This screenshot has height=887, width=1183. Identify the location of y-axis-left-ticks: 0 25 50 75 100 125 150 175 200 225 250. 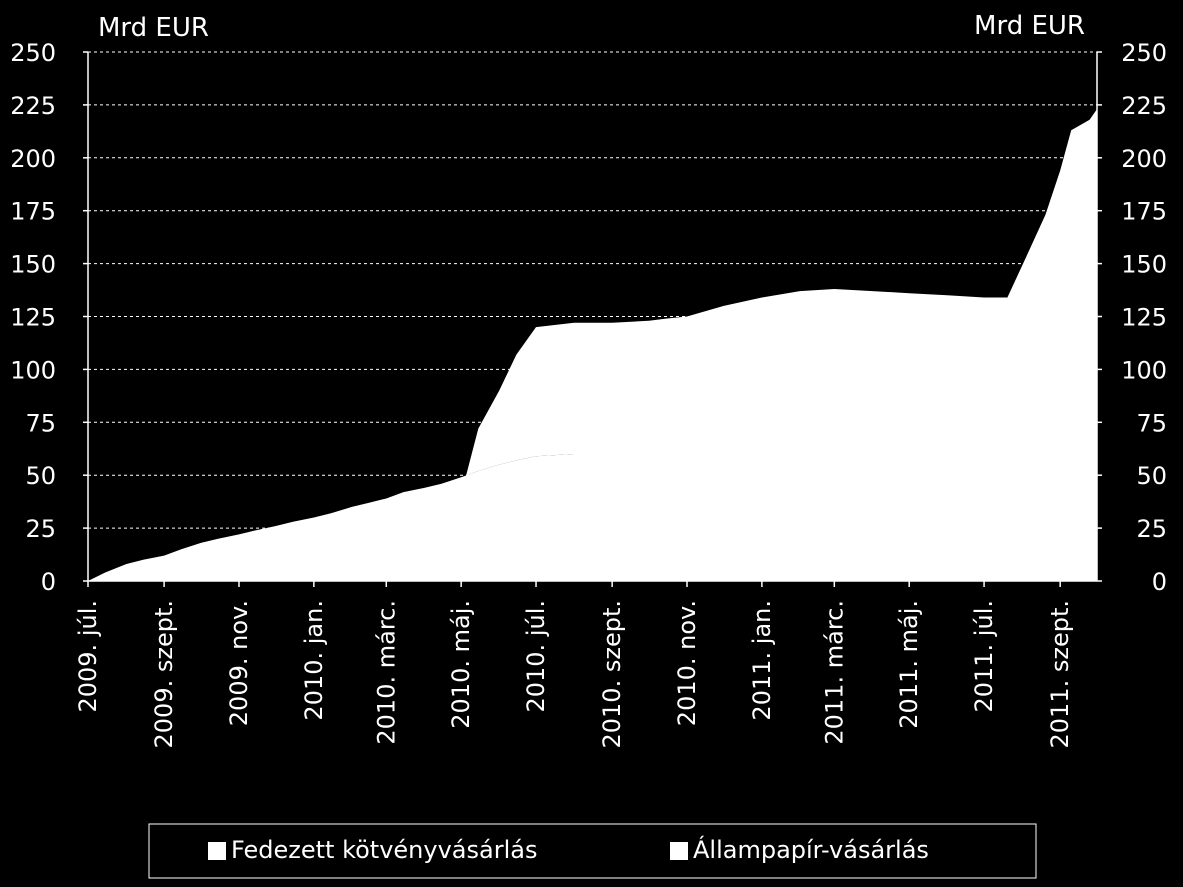
(49, 317).